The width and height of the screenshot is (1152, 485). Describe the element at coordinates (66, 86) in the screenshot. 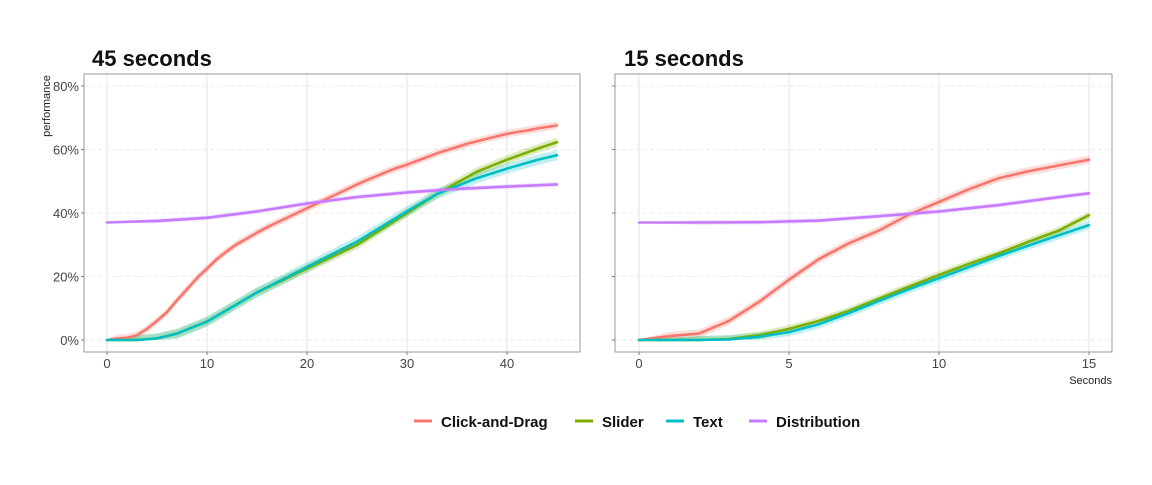

I see `y-tick-label: 80%` at that location.